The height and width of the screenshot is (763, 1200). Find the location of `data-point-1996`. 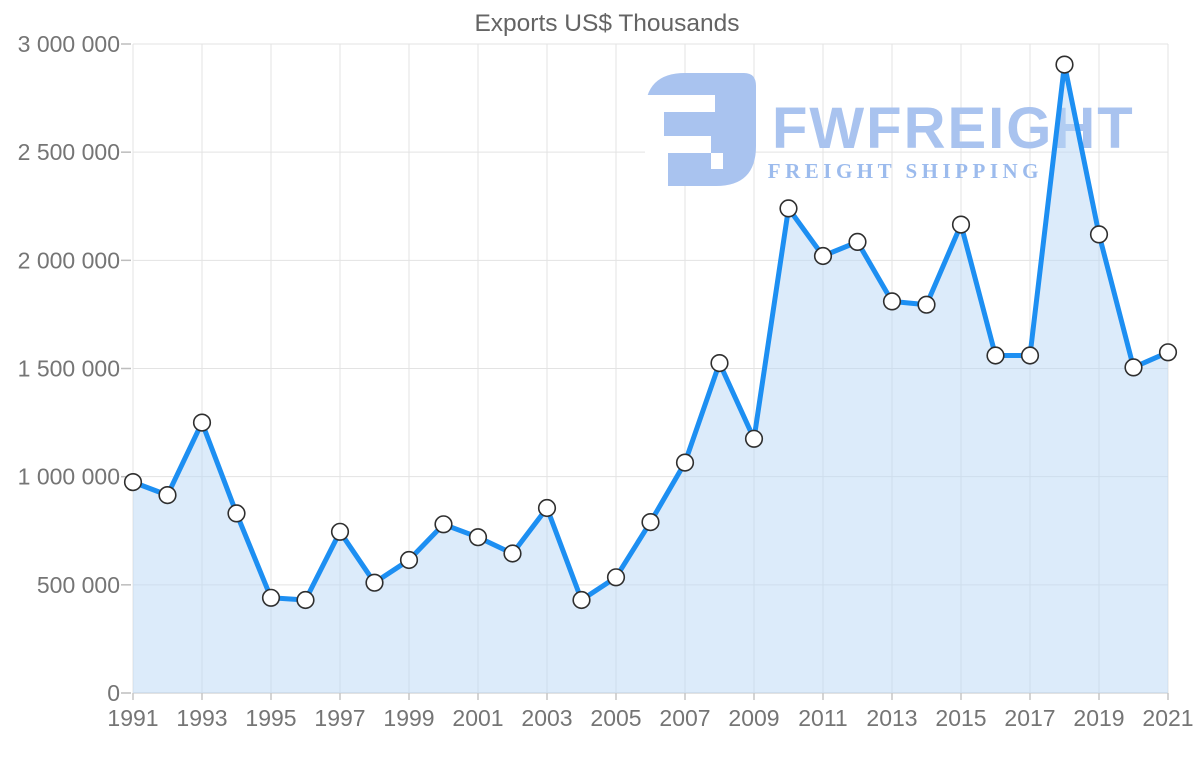

data-point-1996 is located at coordinates (305, 600).